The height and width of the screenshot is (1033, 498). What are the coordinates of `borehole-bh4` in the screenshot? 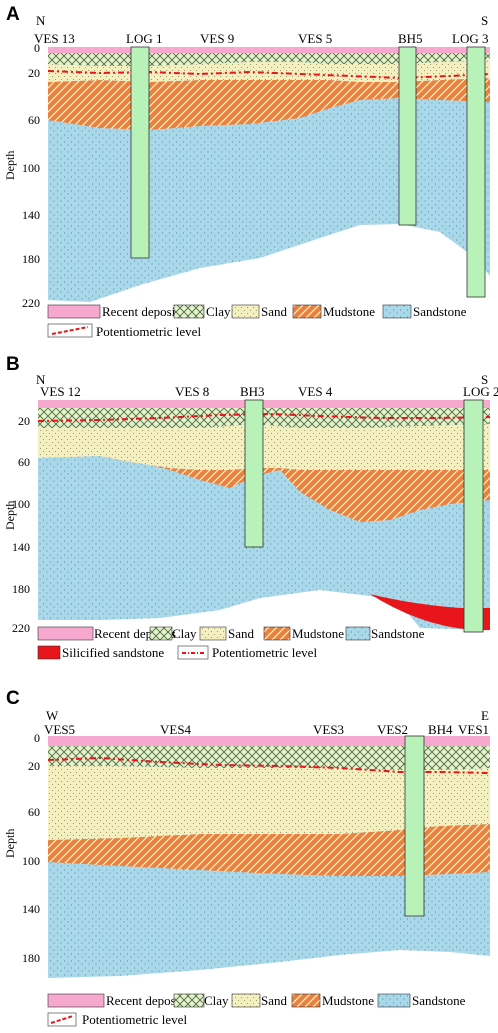 It's located at (414, 826).